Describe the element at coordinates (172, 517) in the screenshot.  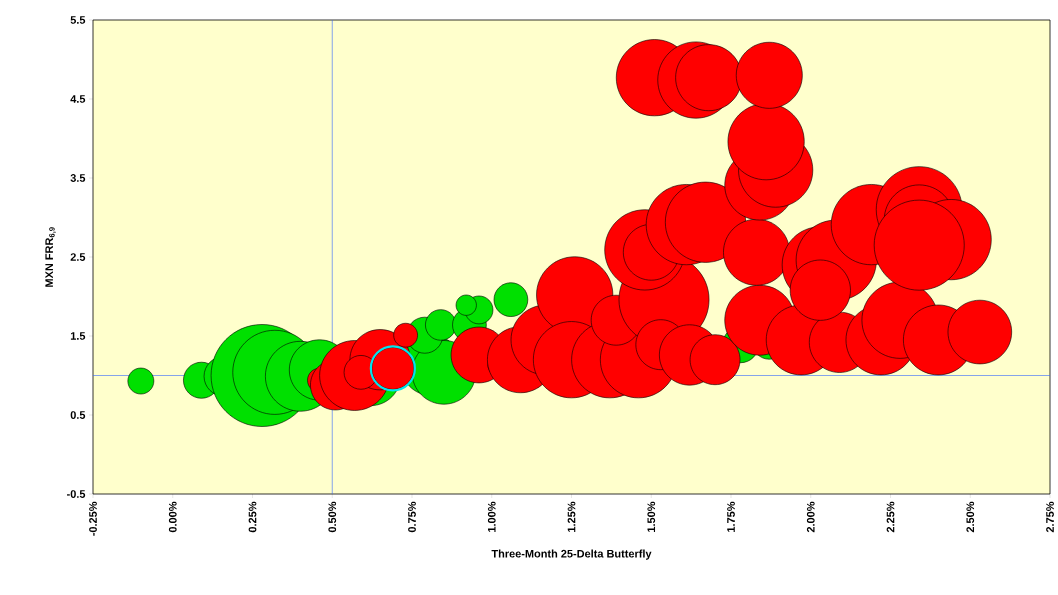
I see `x-tick-label: 0.00%` at that location.